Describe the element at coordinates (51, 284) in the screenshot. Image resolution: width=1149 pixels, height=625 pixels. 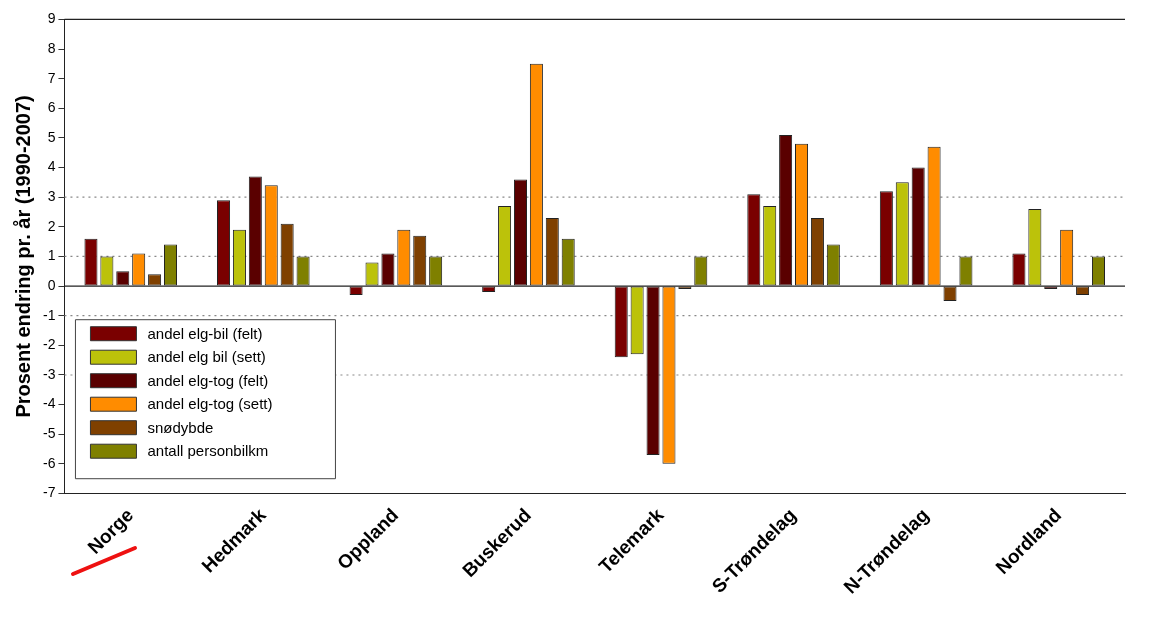
I see `y-tick-label: 0` at that location.